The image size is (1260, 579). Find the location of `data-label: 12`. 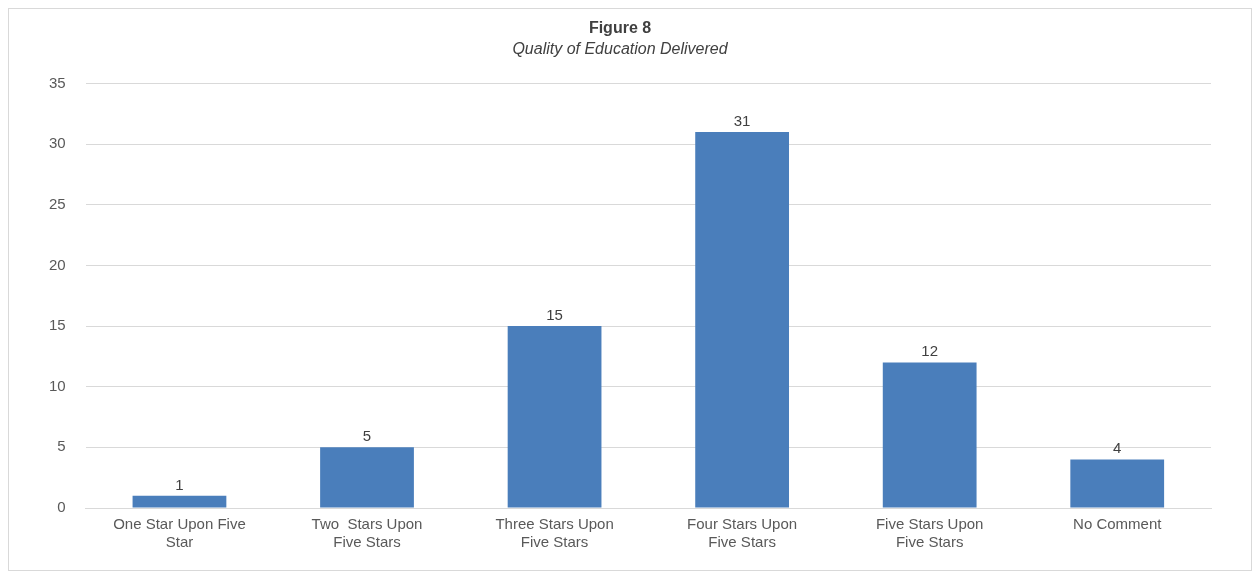

data-label: 12 is located at coordinates (930, 351).